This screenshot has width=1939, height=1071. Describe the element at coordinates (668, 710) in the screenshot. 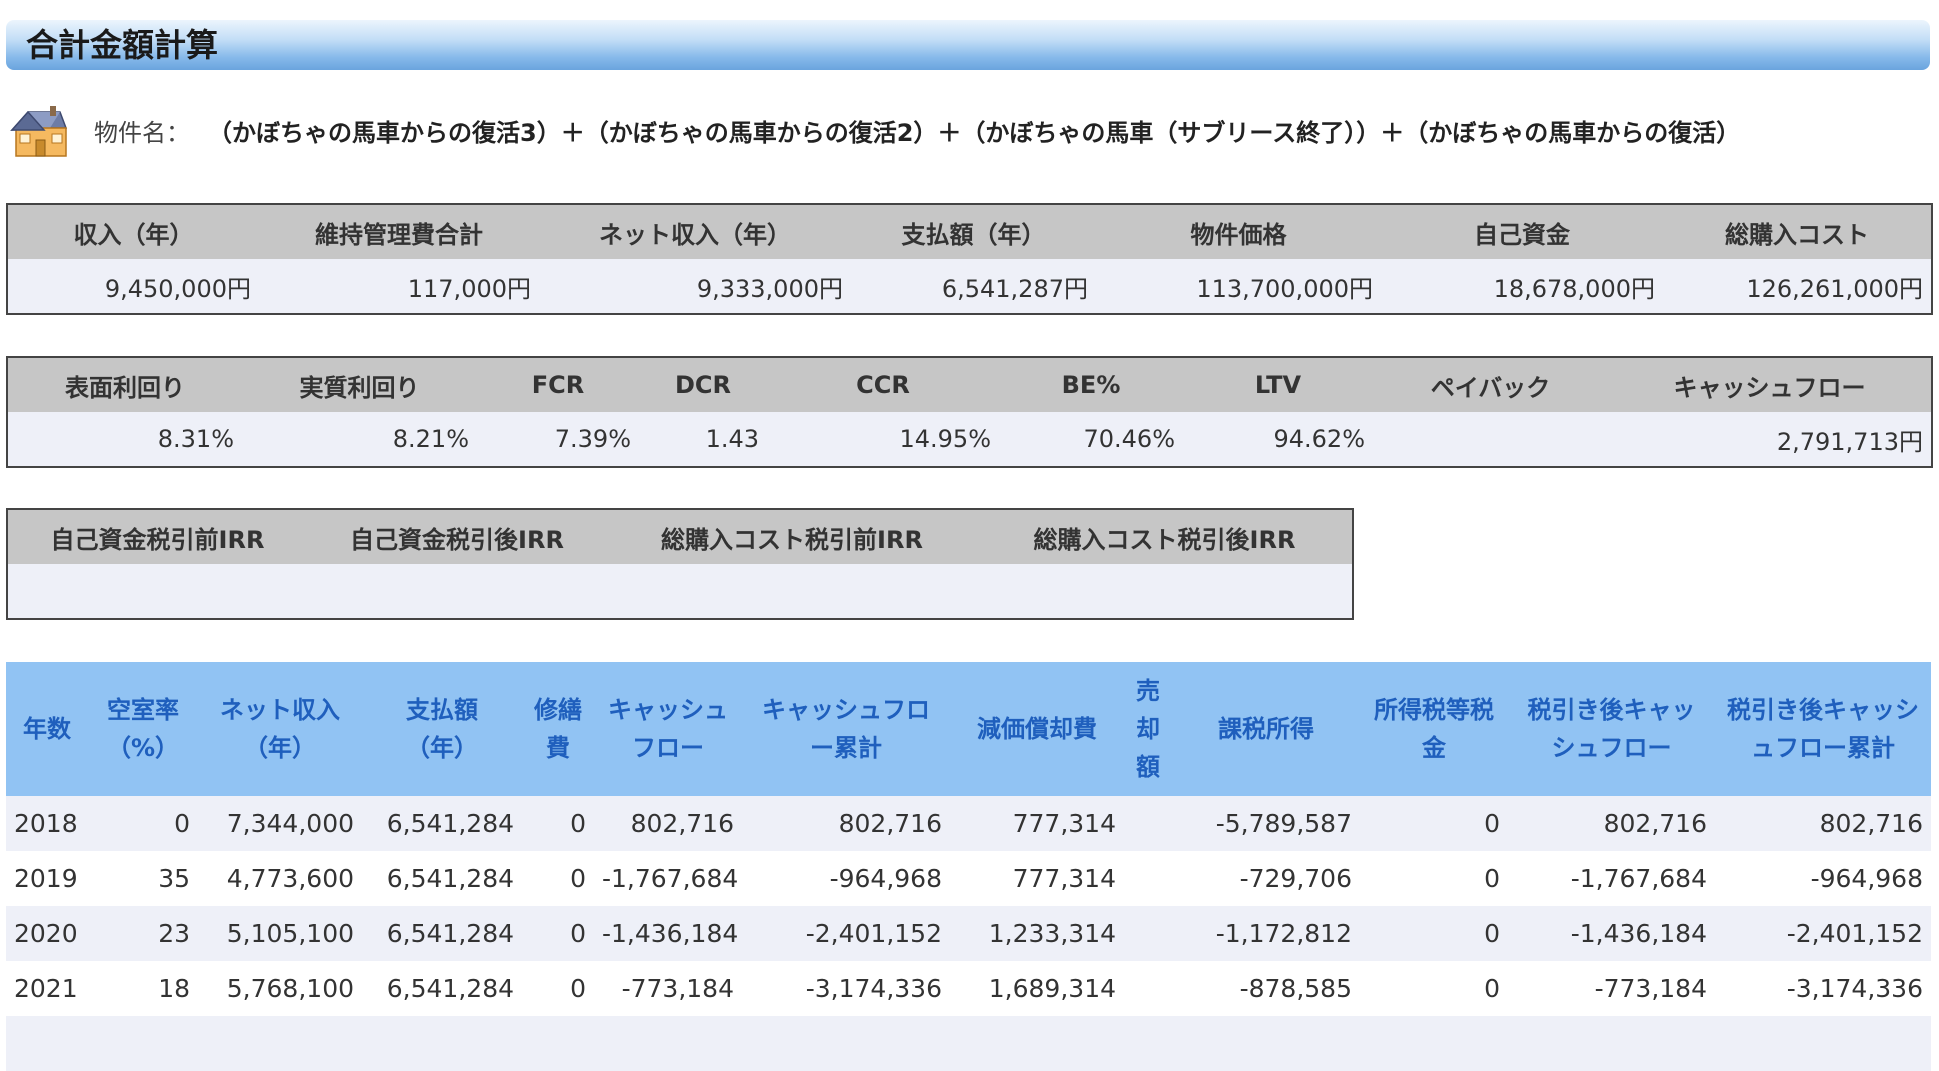

I see `yearly-header-text: キャッシュ` at that location.